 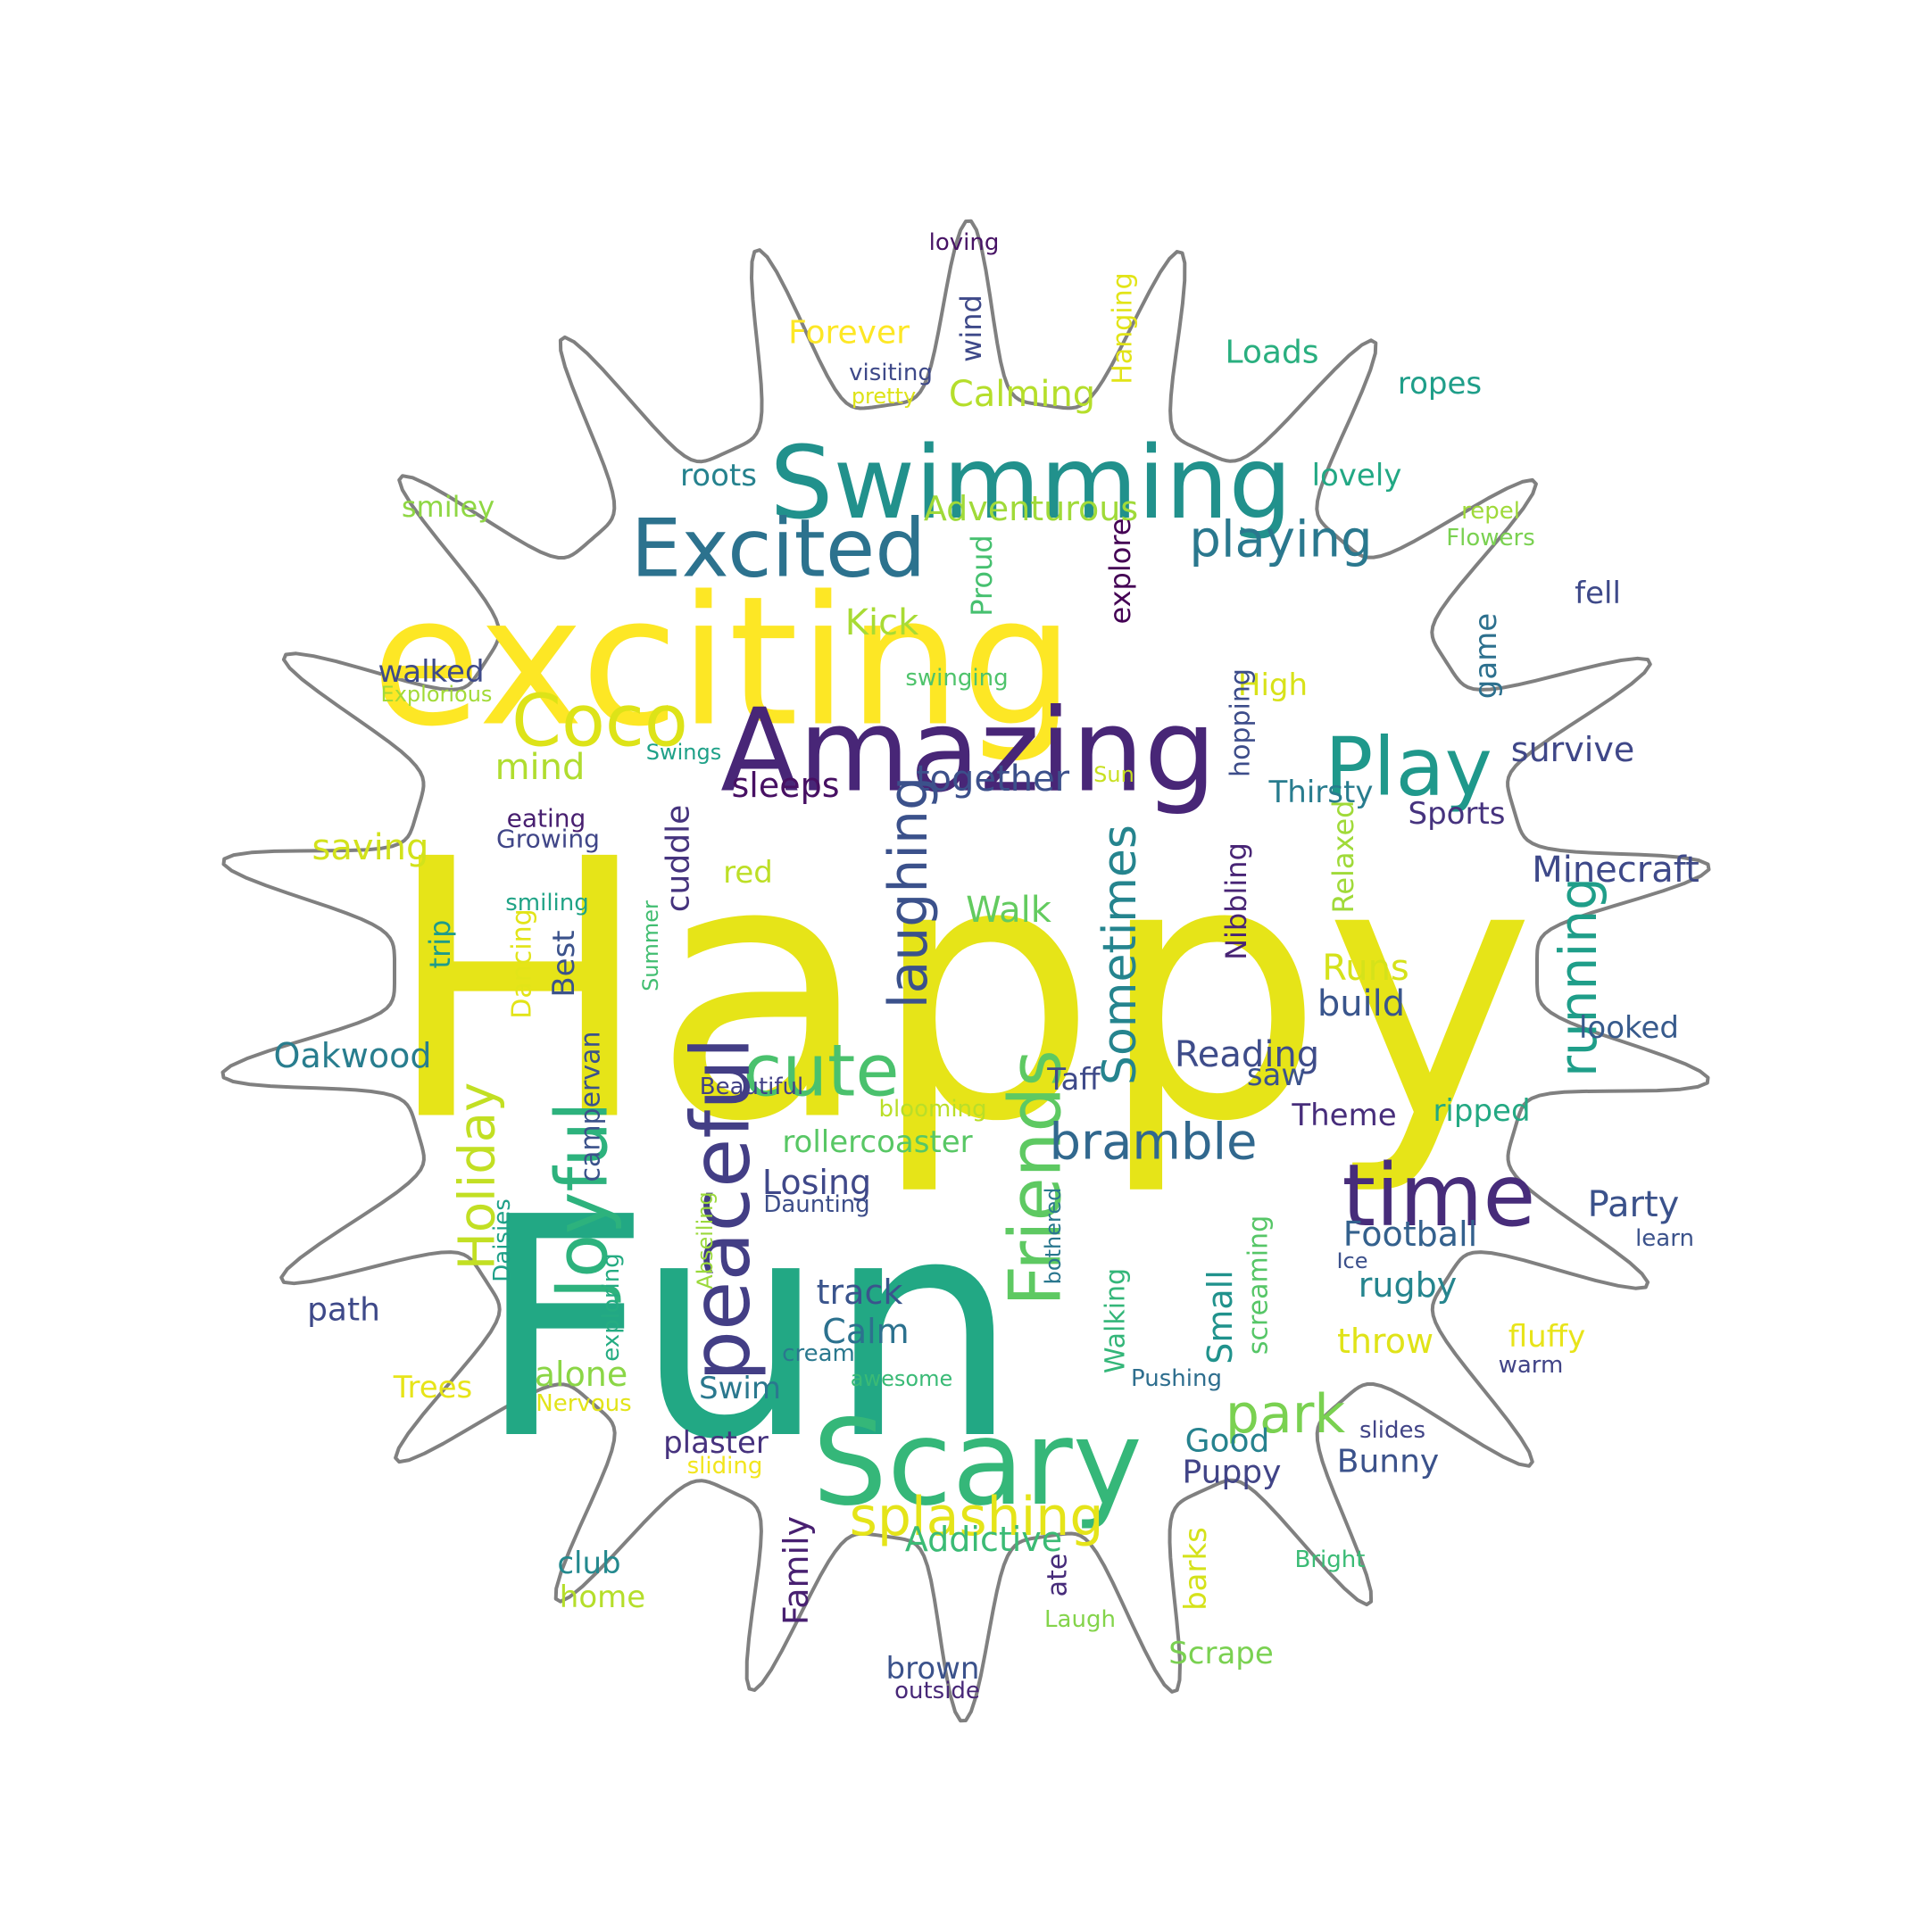 What do you see at coordinates (705, 1240) in the screenshot?
I see `word-abseiling: Abseiling` at bounding box center [705, 1240].